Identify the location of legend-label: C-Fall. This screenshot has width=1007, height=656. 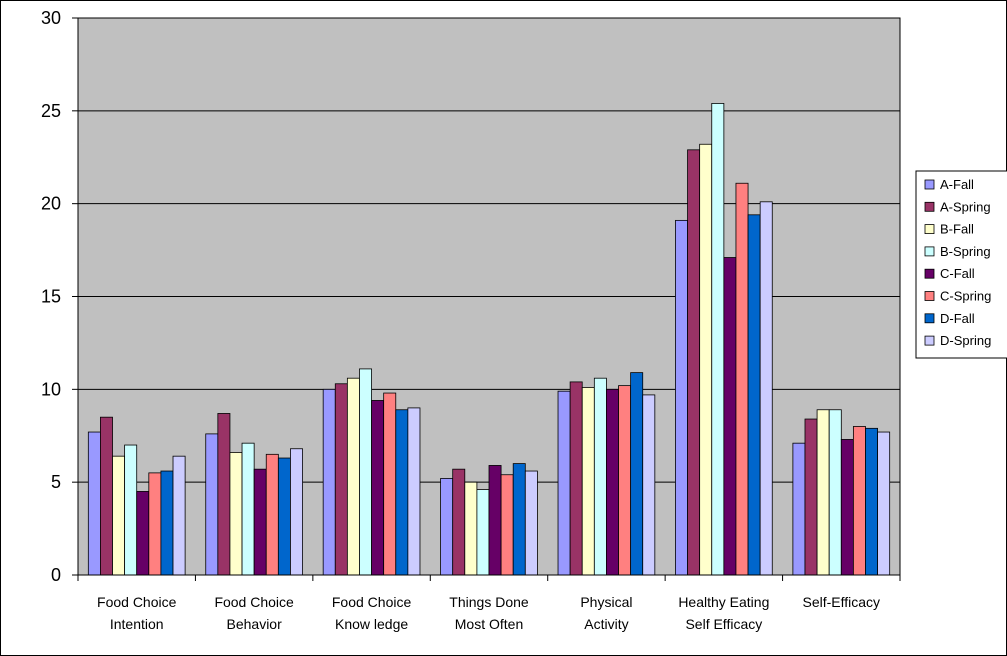
(957, 273).